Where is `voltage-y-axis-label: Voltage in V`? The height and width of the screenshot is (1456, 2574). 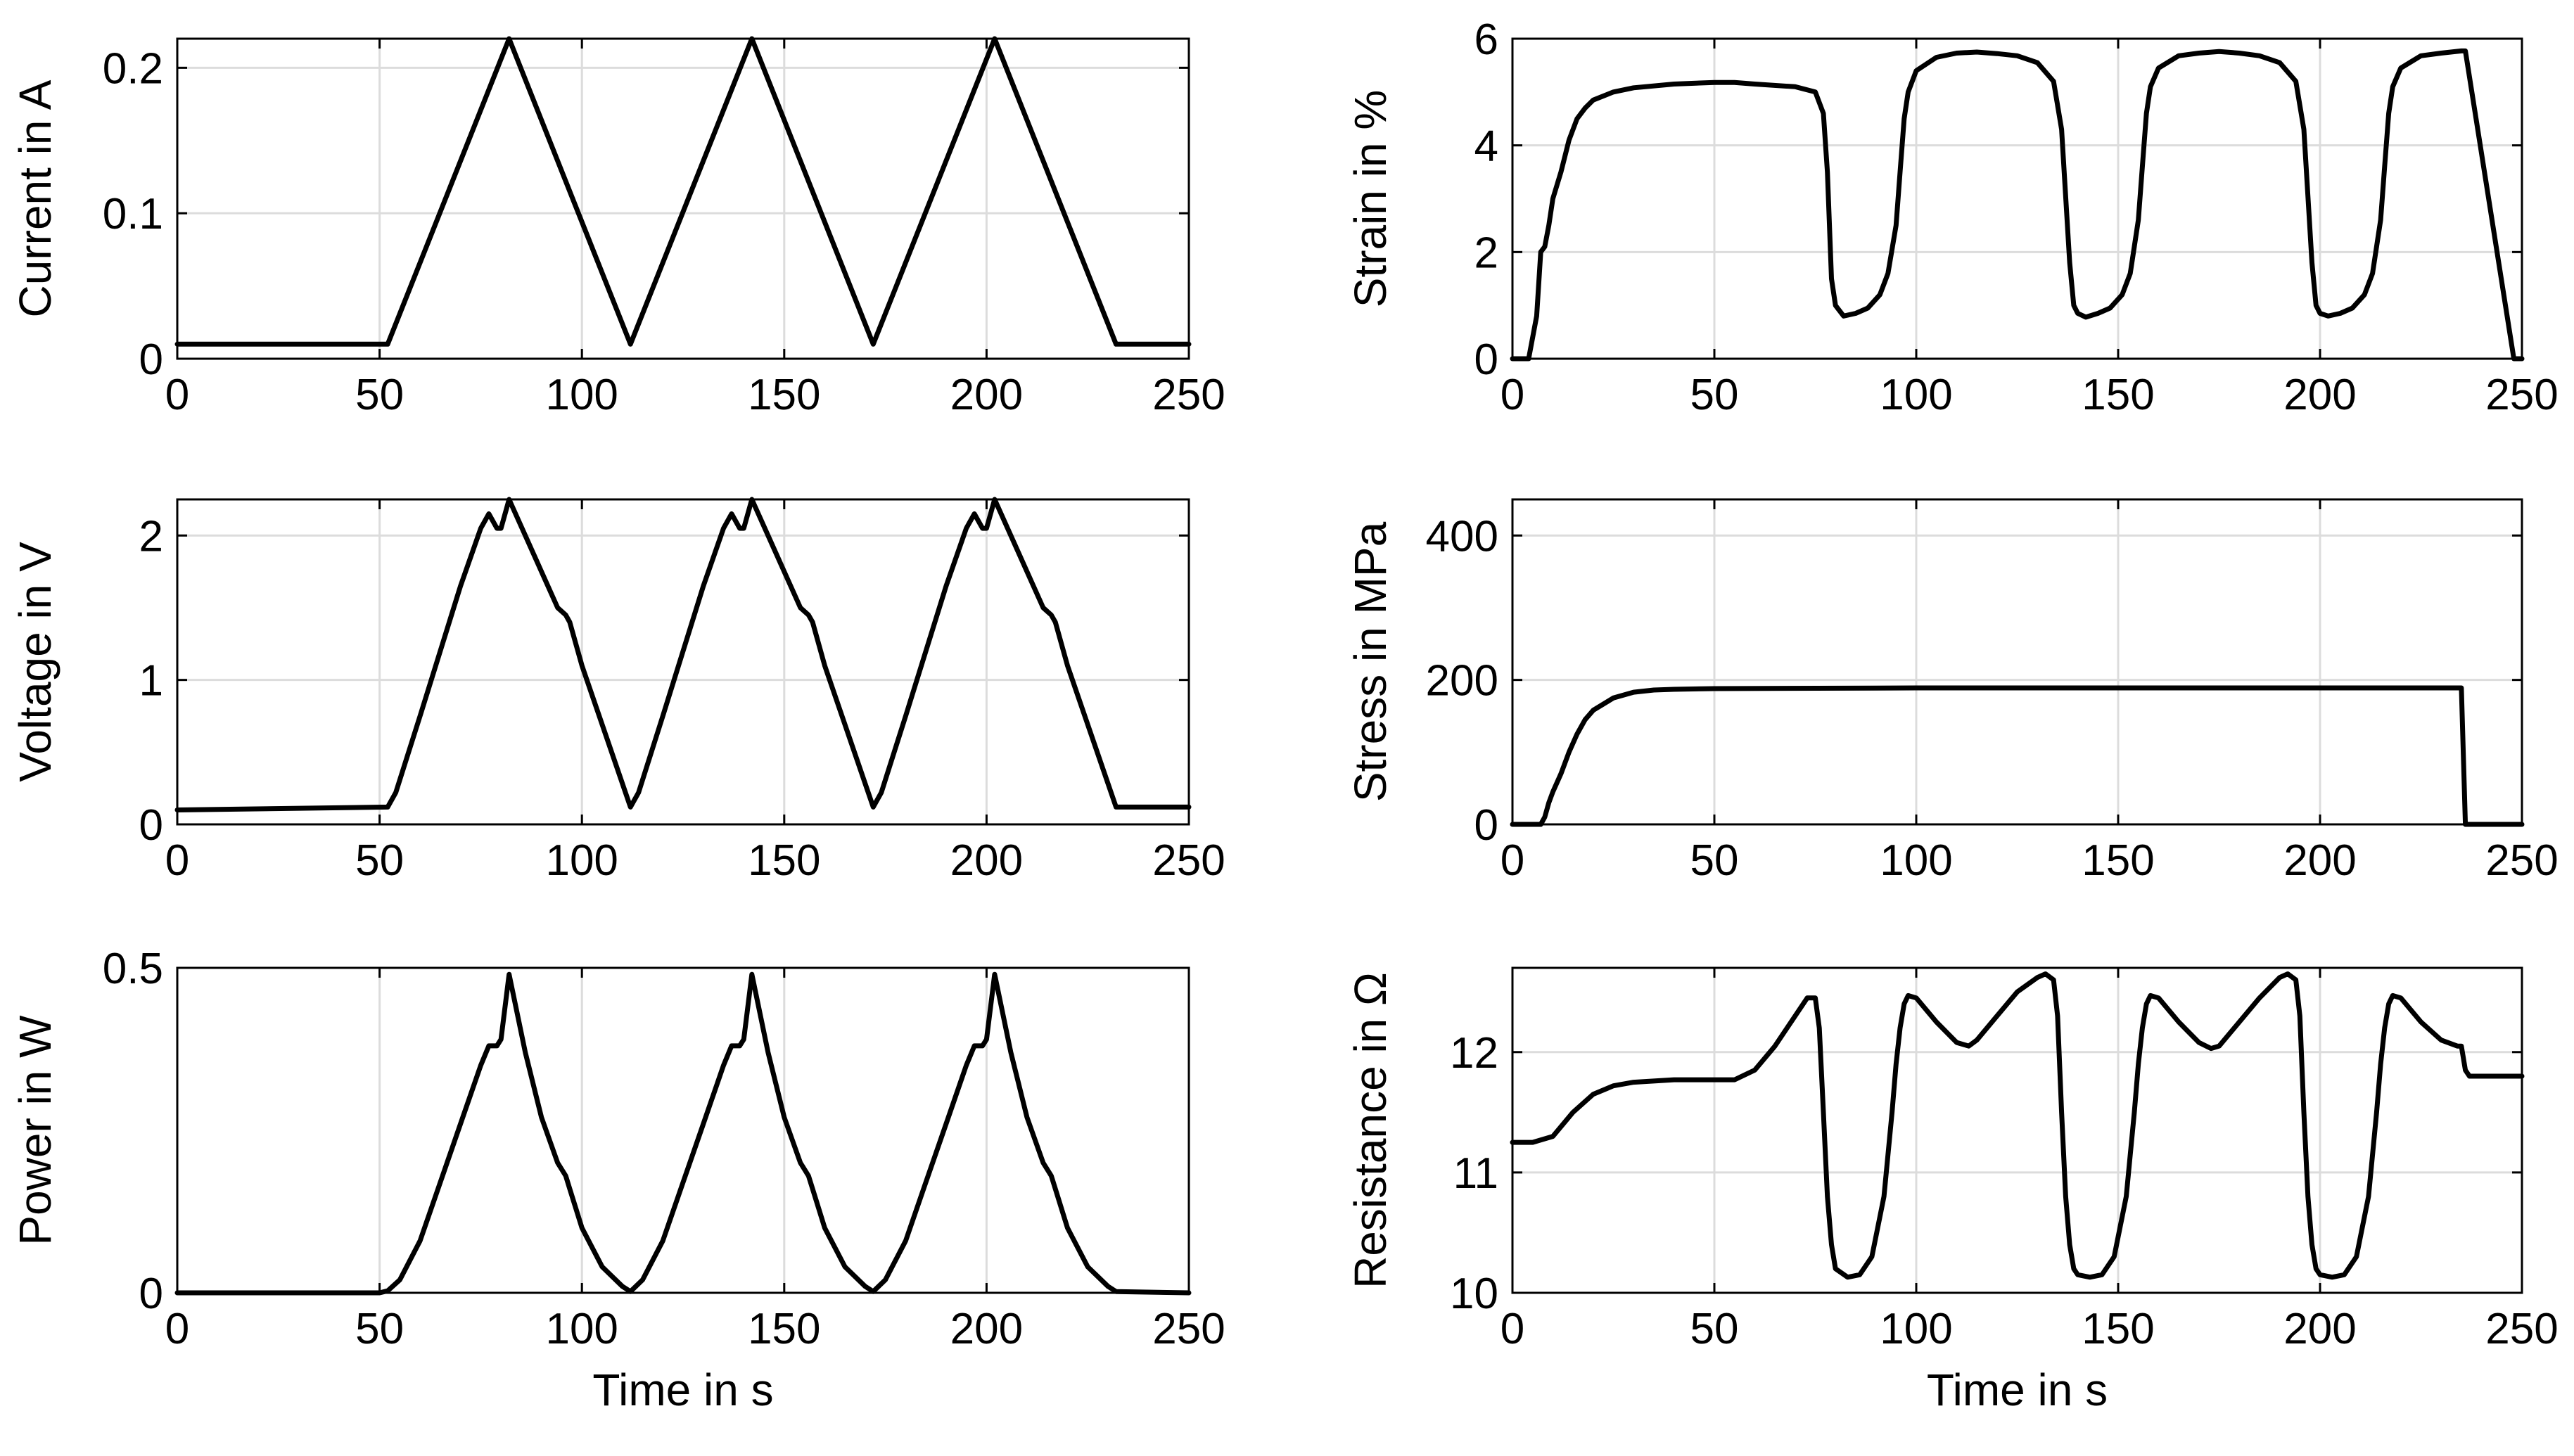 voltage-y-axis-label: Voltage in V is located at coordinates (35, 662).